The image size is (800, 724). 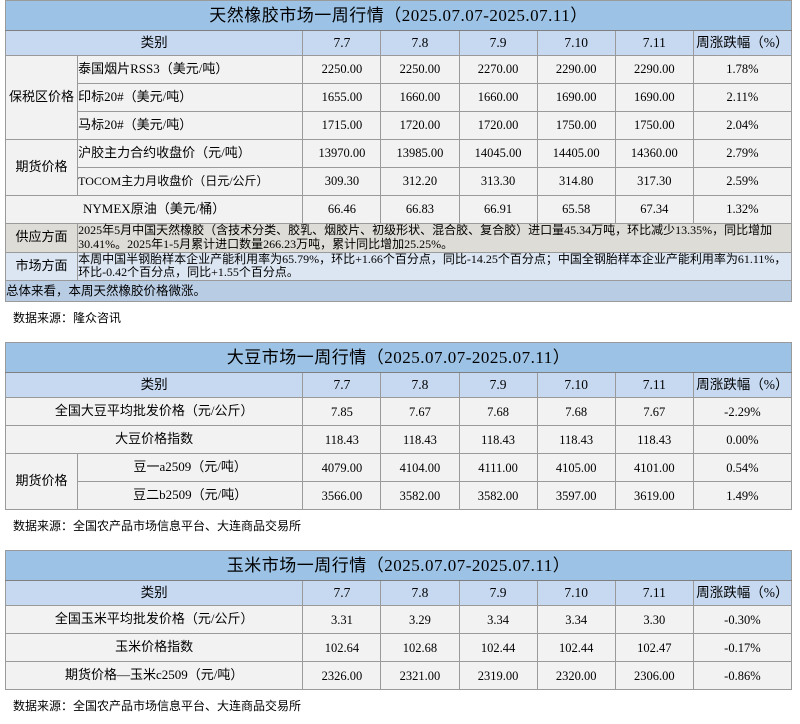 I want to click on table-title-row: 天然橡胶市场一周行情（2025.07.07-2025.07.11）, so click(x=398, y=15).